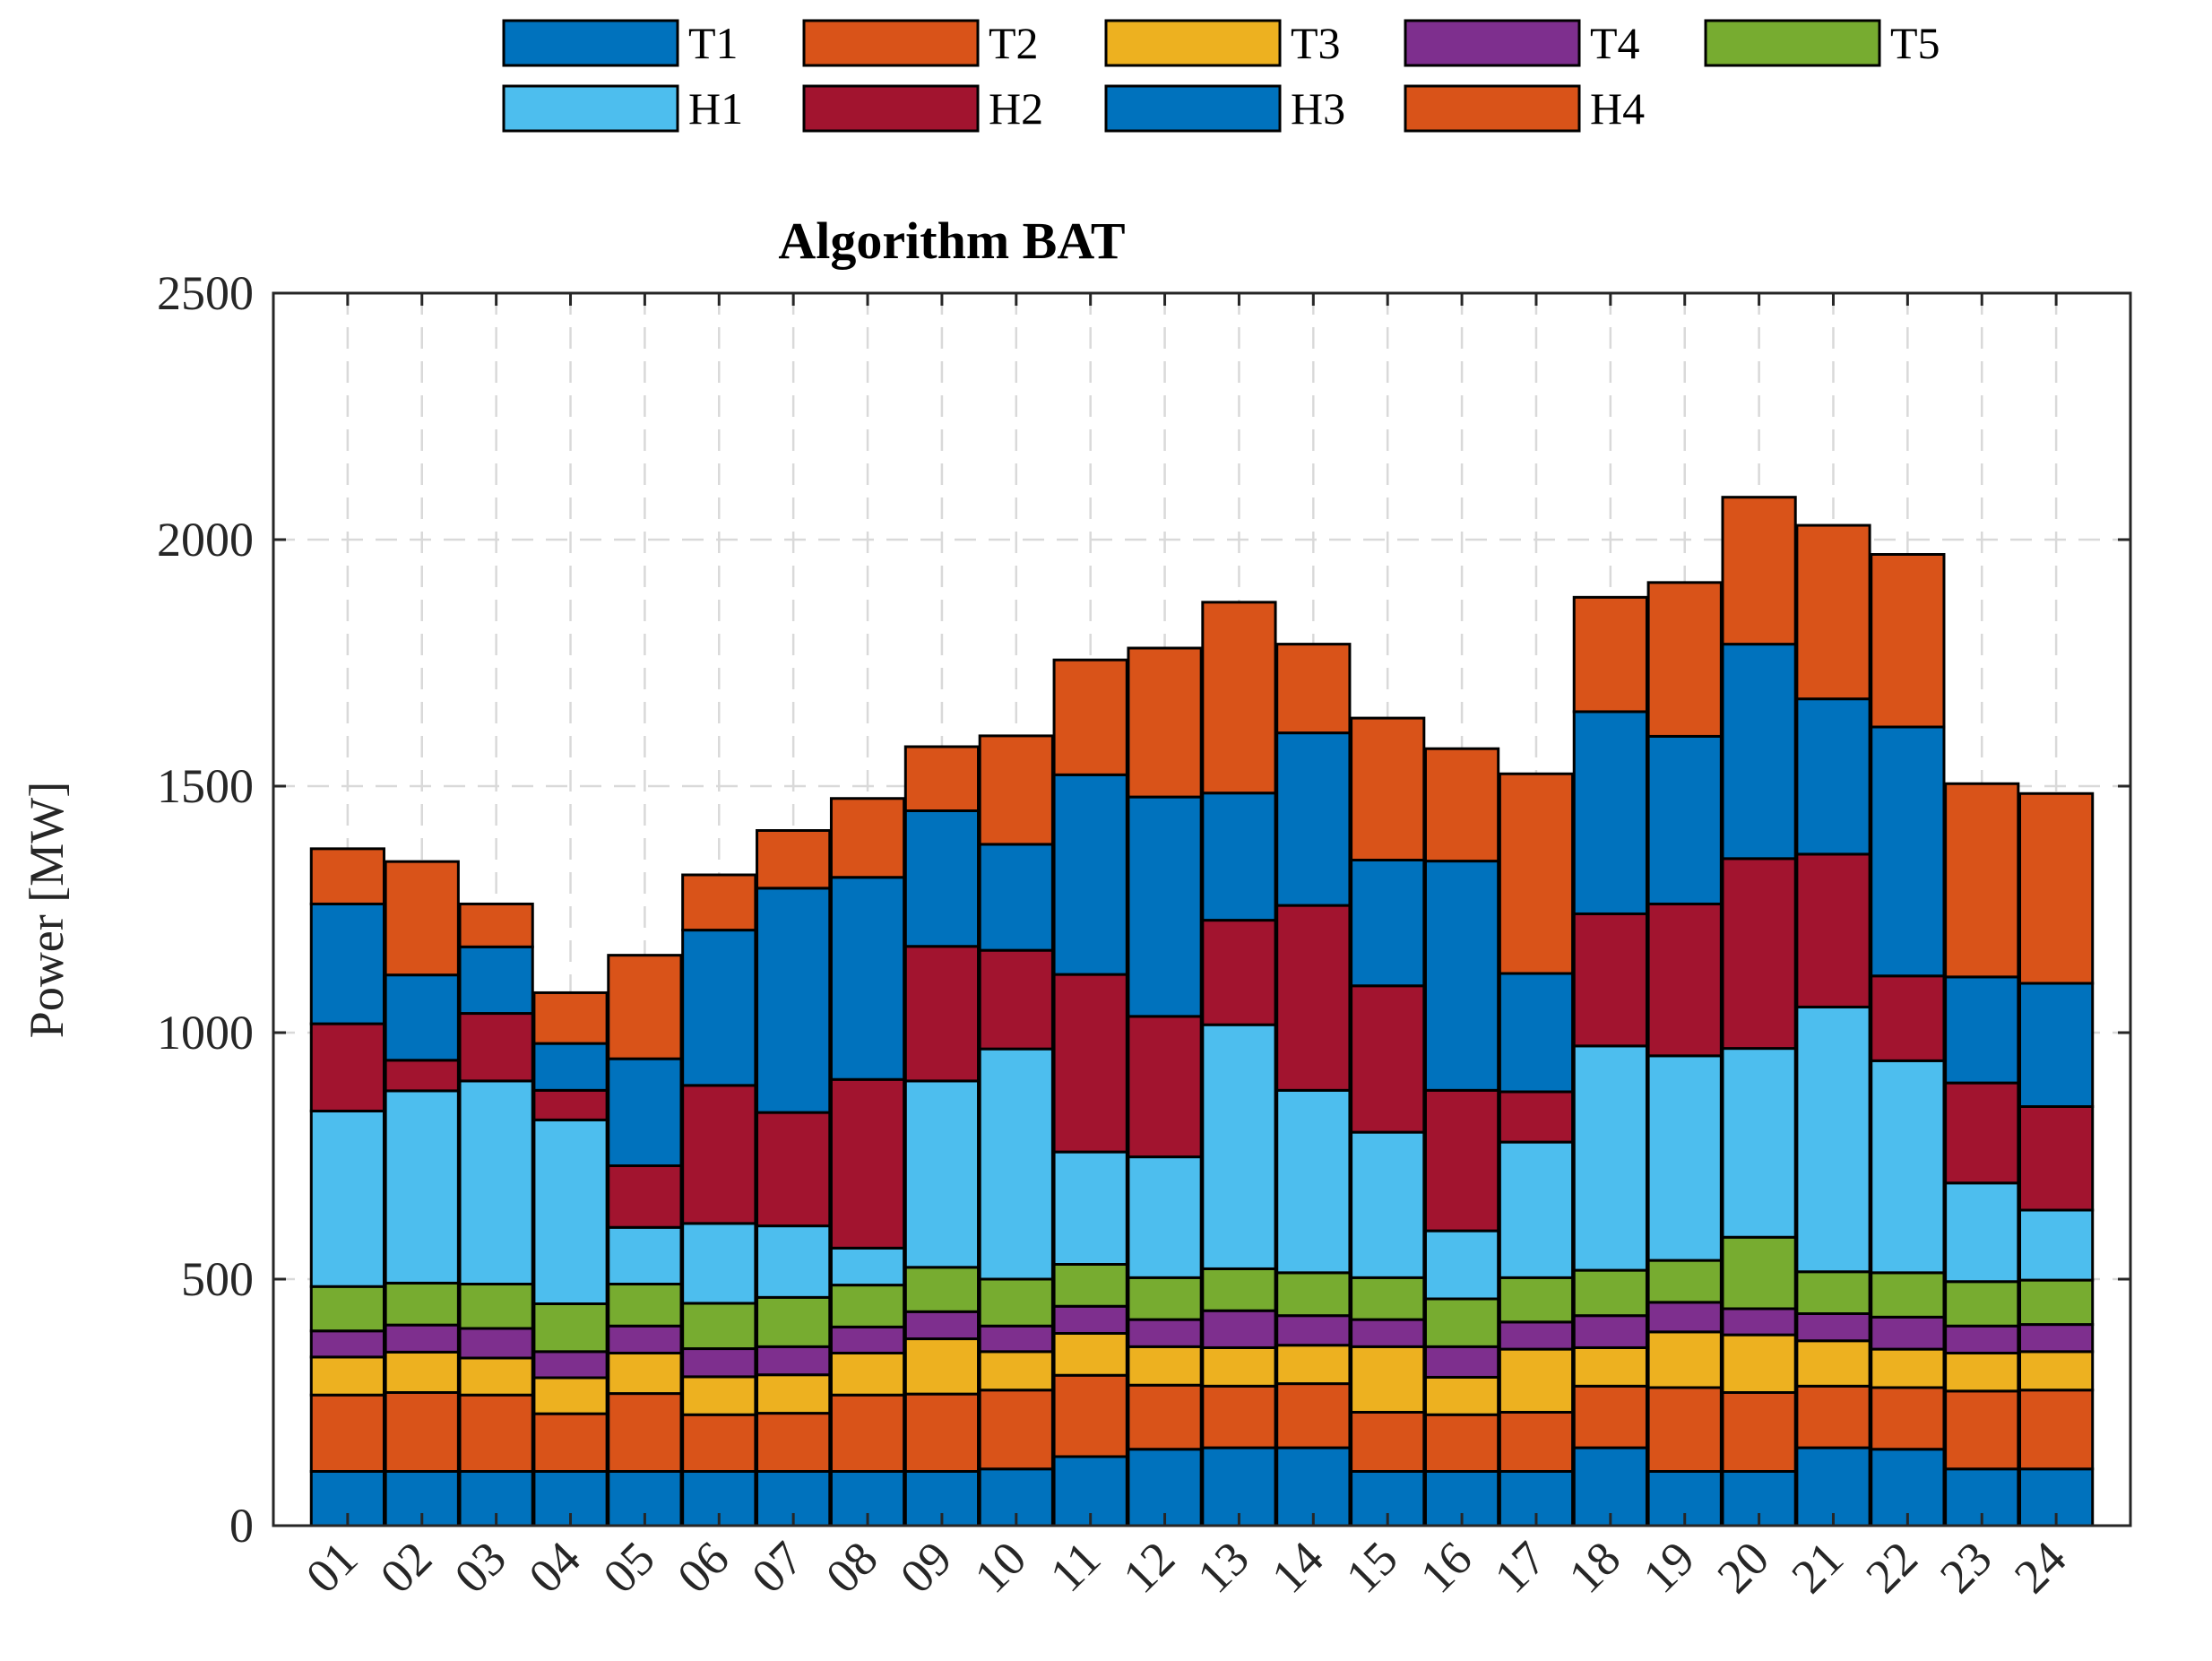 Image resolution: width=2212 pixels, height=1661 pixels. I want to click on legend-label: T4, so click(1615, 43).